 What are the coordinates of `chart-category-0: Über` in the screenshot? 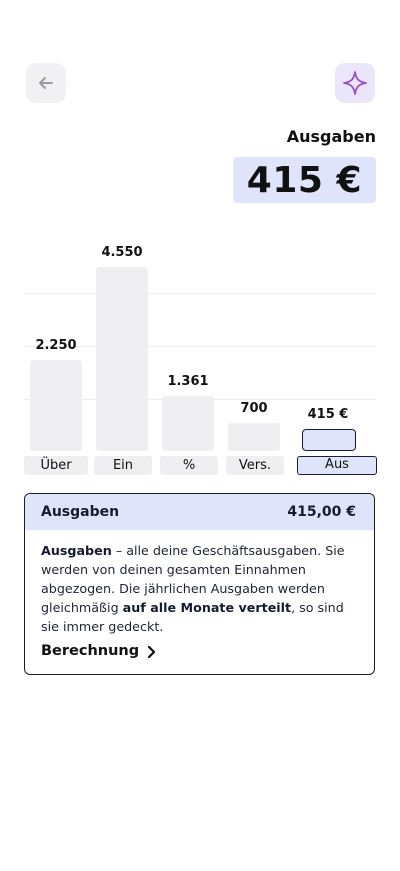 It's located at (56, 465).